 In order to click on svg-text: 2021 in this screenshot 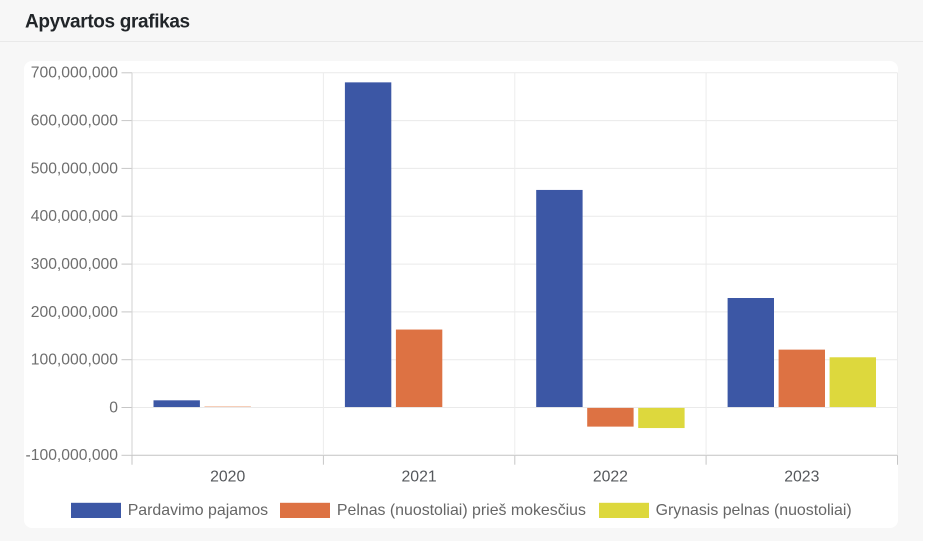, I will do `click(419, 477)`.